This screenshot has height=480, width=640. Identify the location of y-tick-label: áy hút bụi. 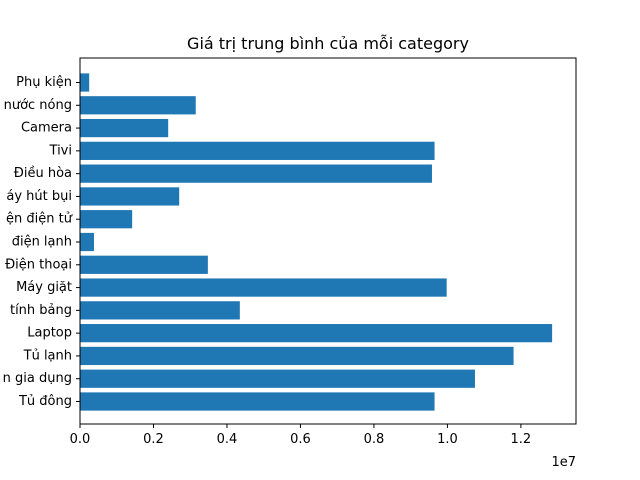
(39, 196).